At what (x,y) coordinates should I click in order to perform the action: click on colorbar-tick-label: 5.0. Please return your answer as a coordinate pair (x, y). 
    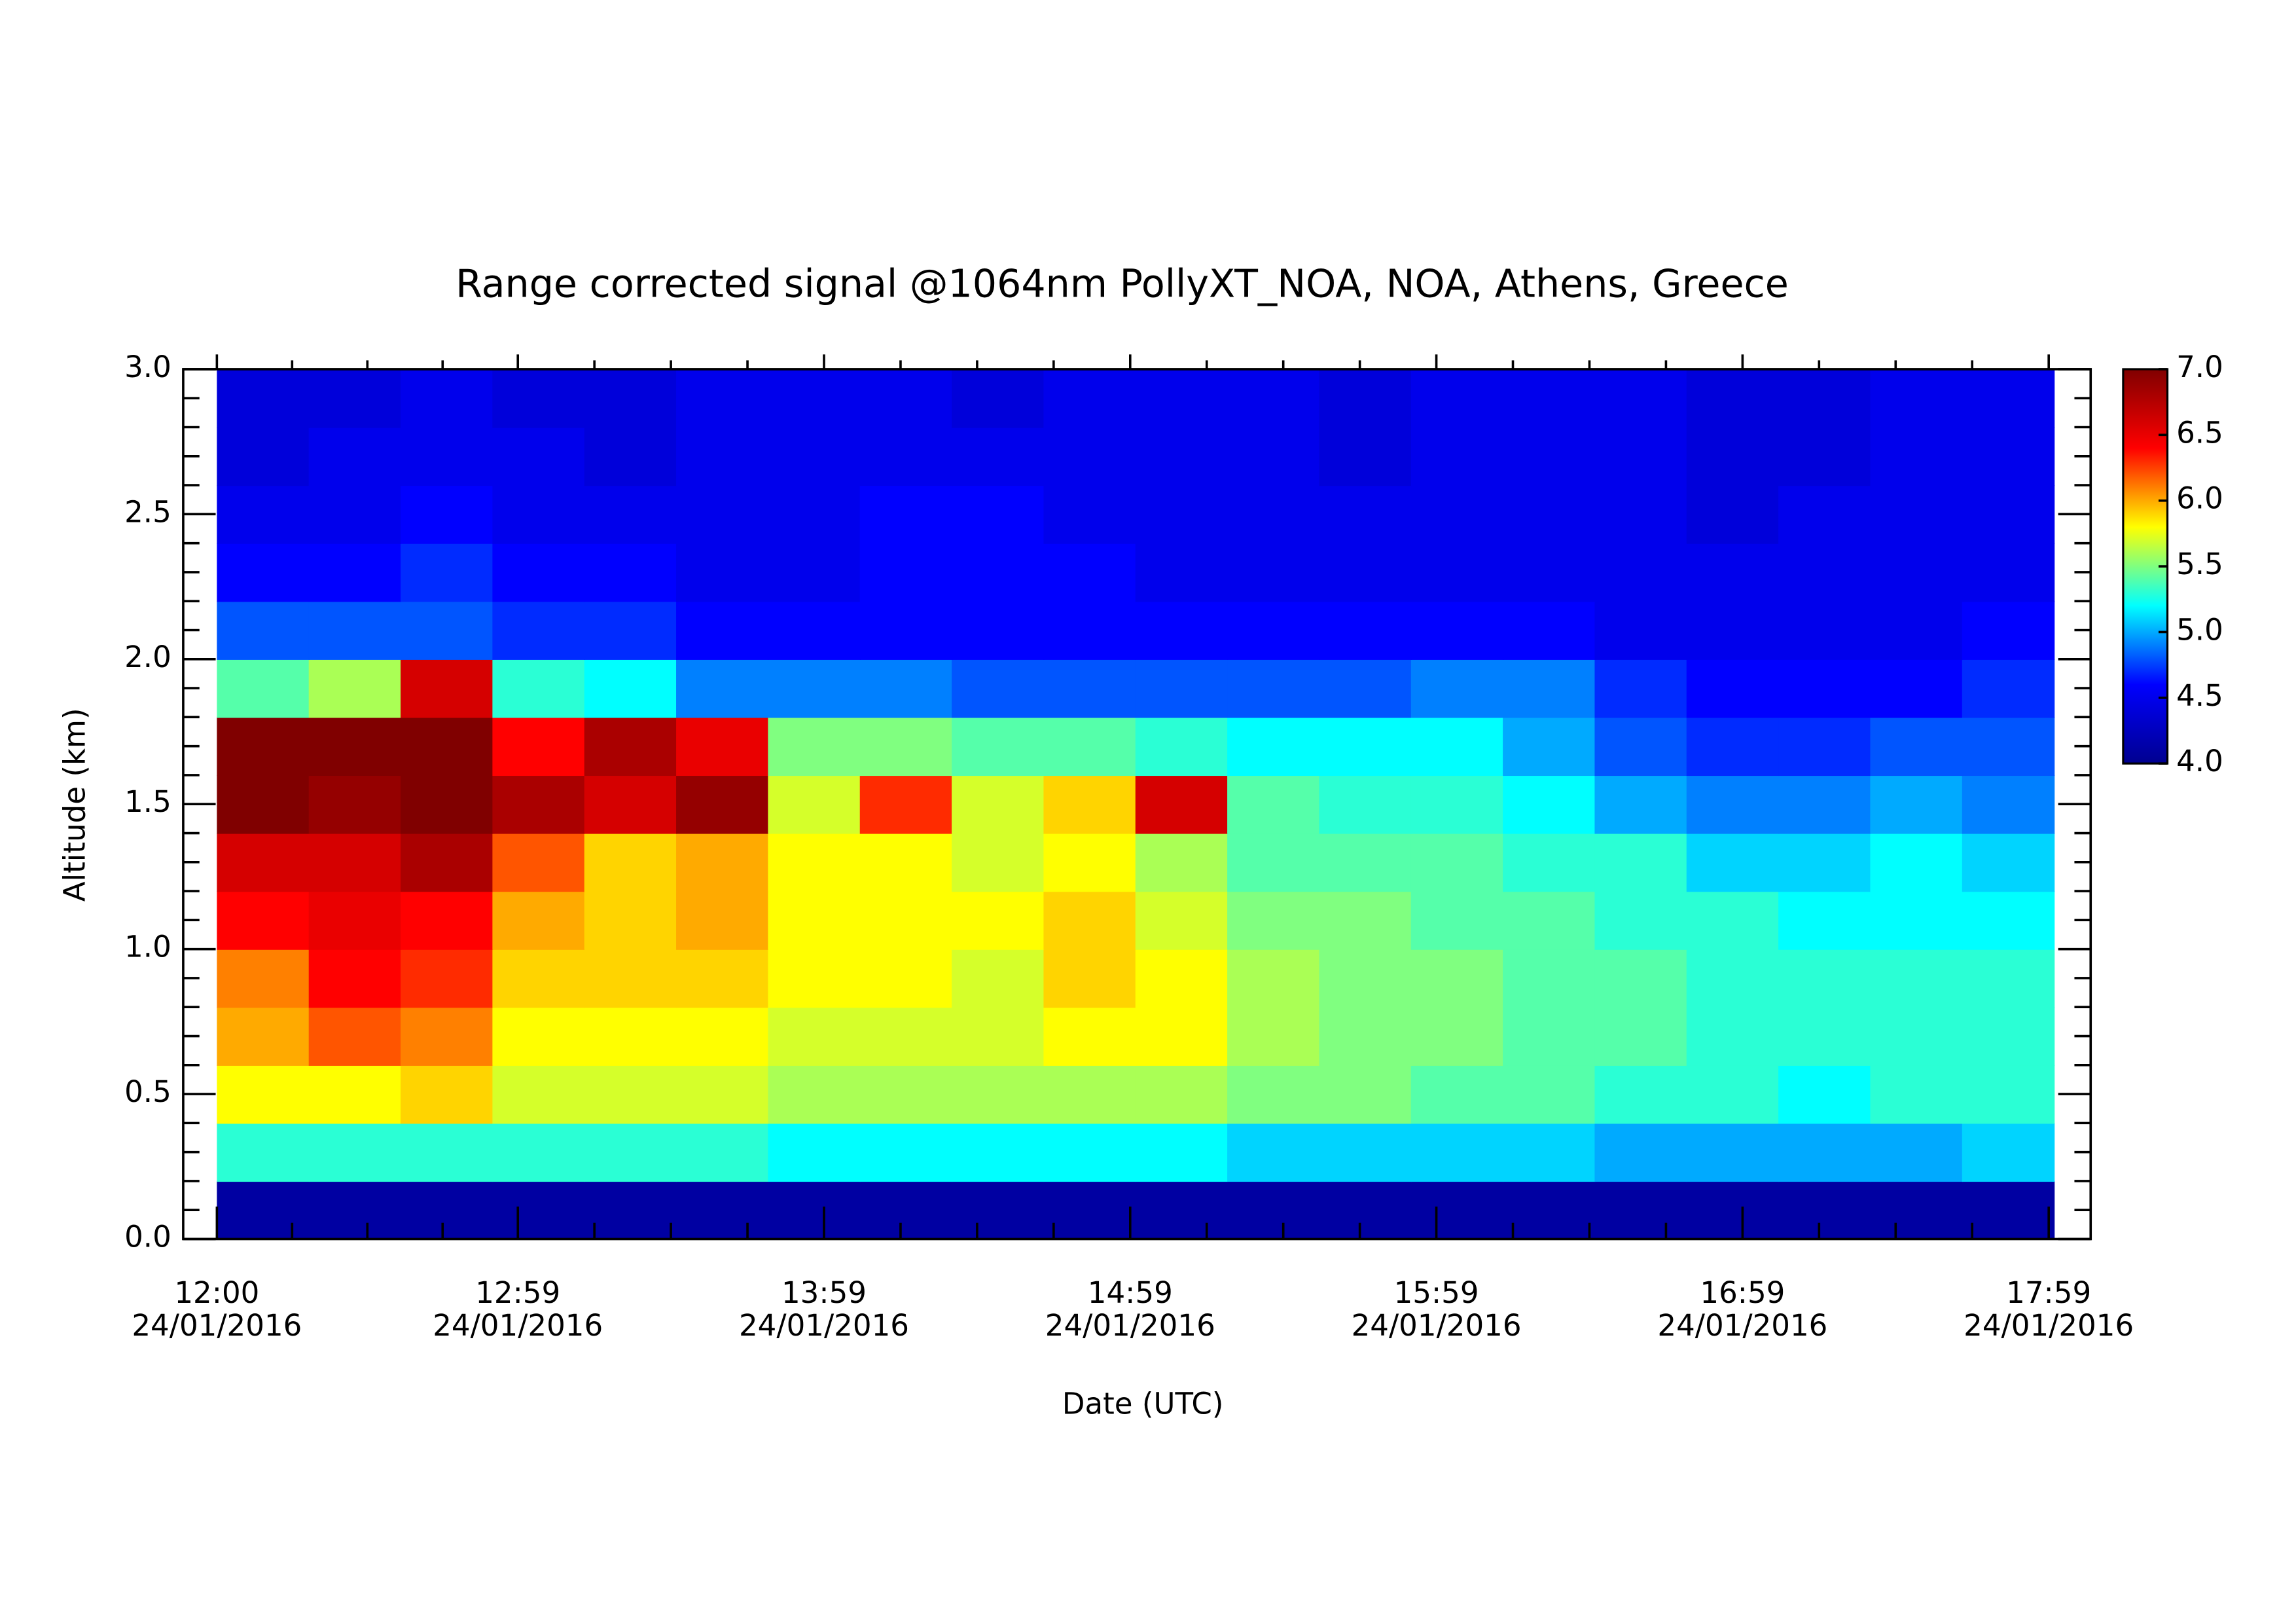
    Looking at the image, I should click on (2199, 629).